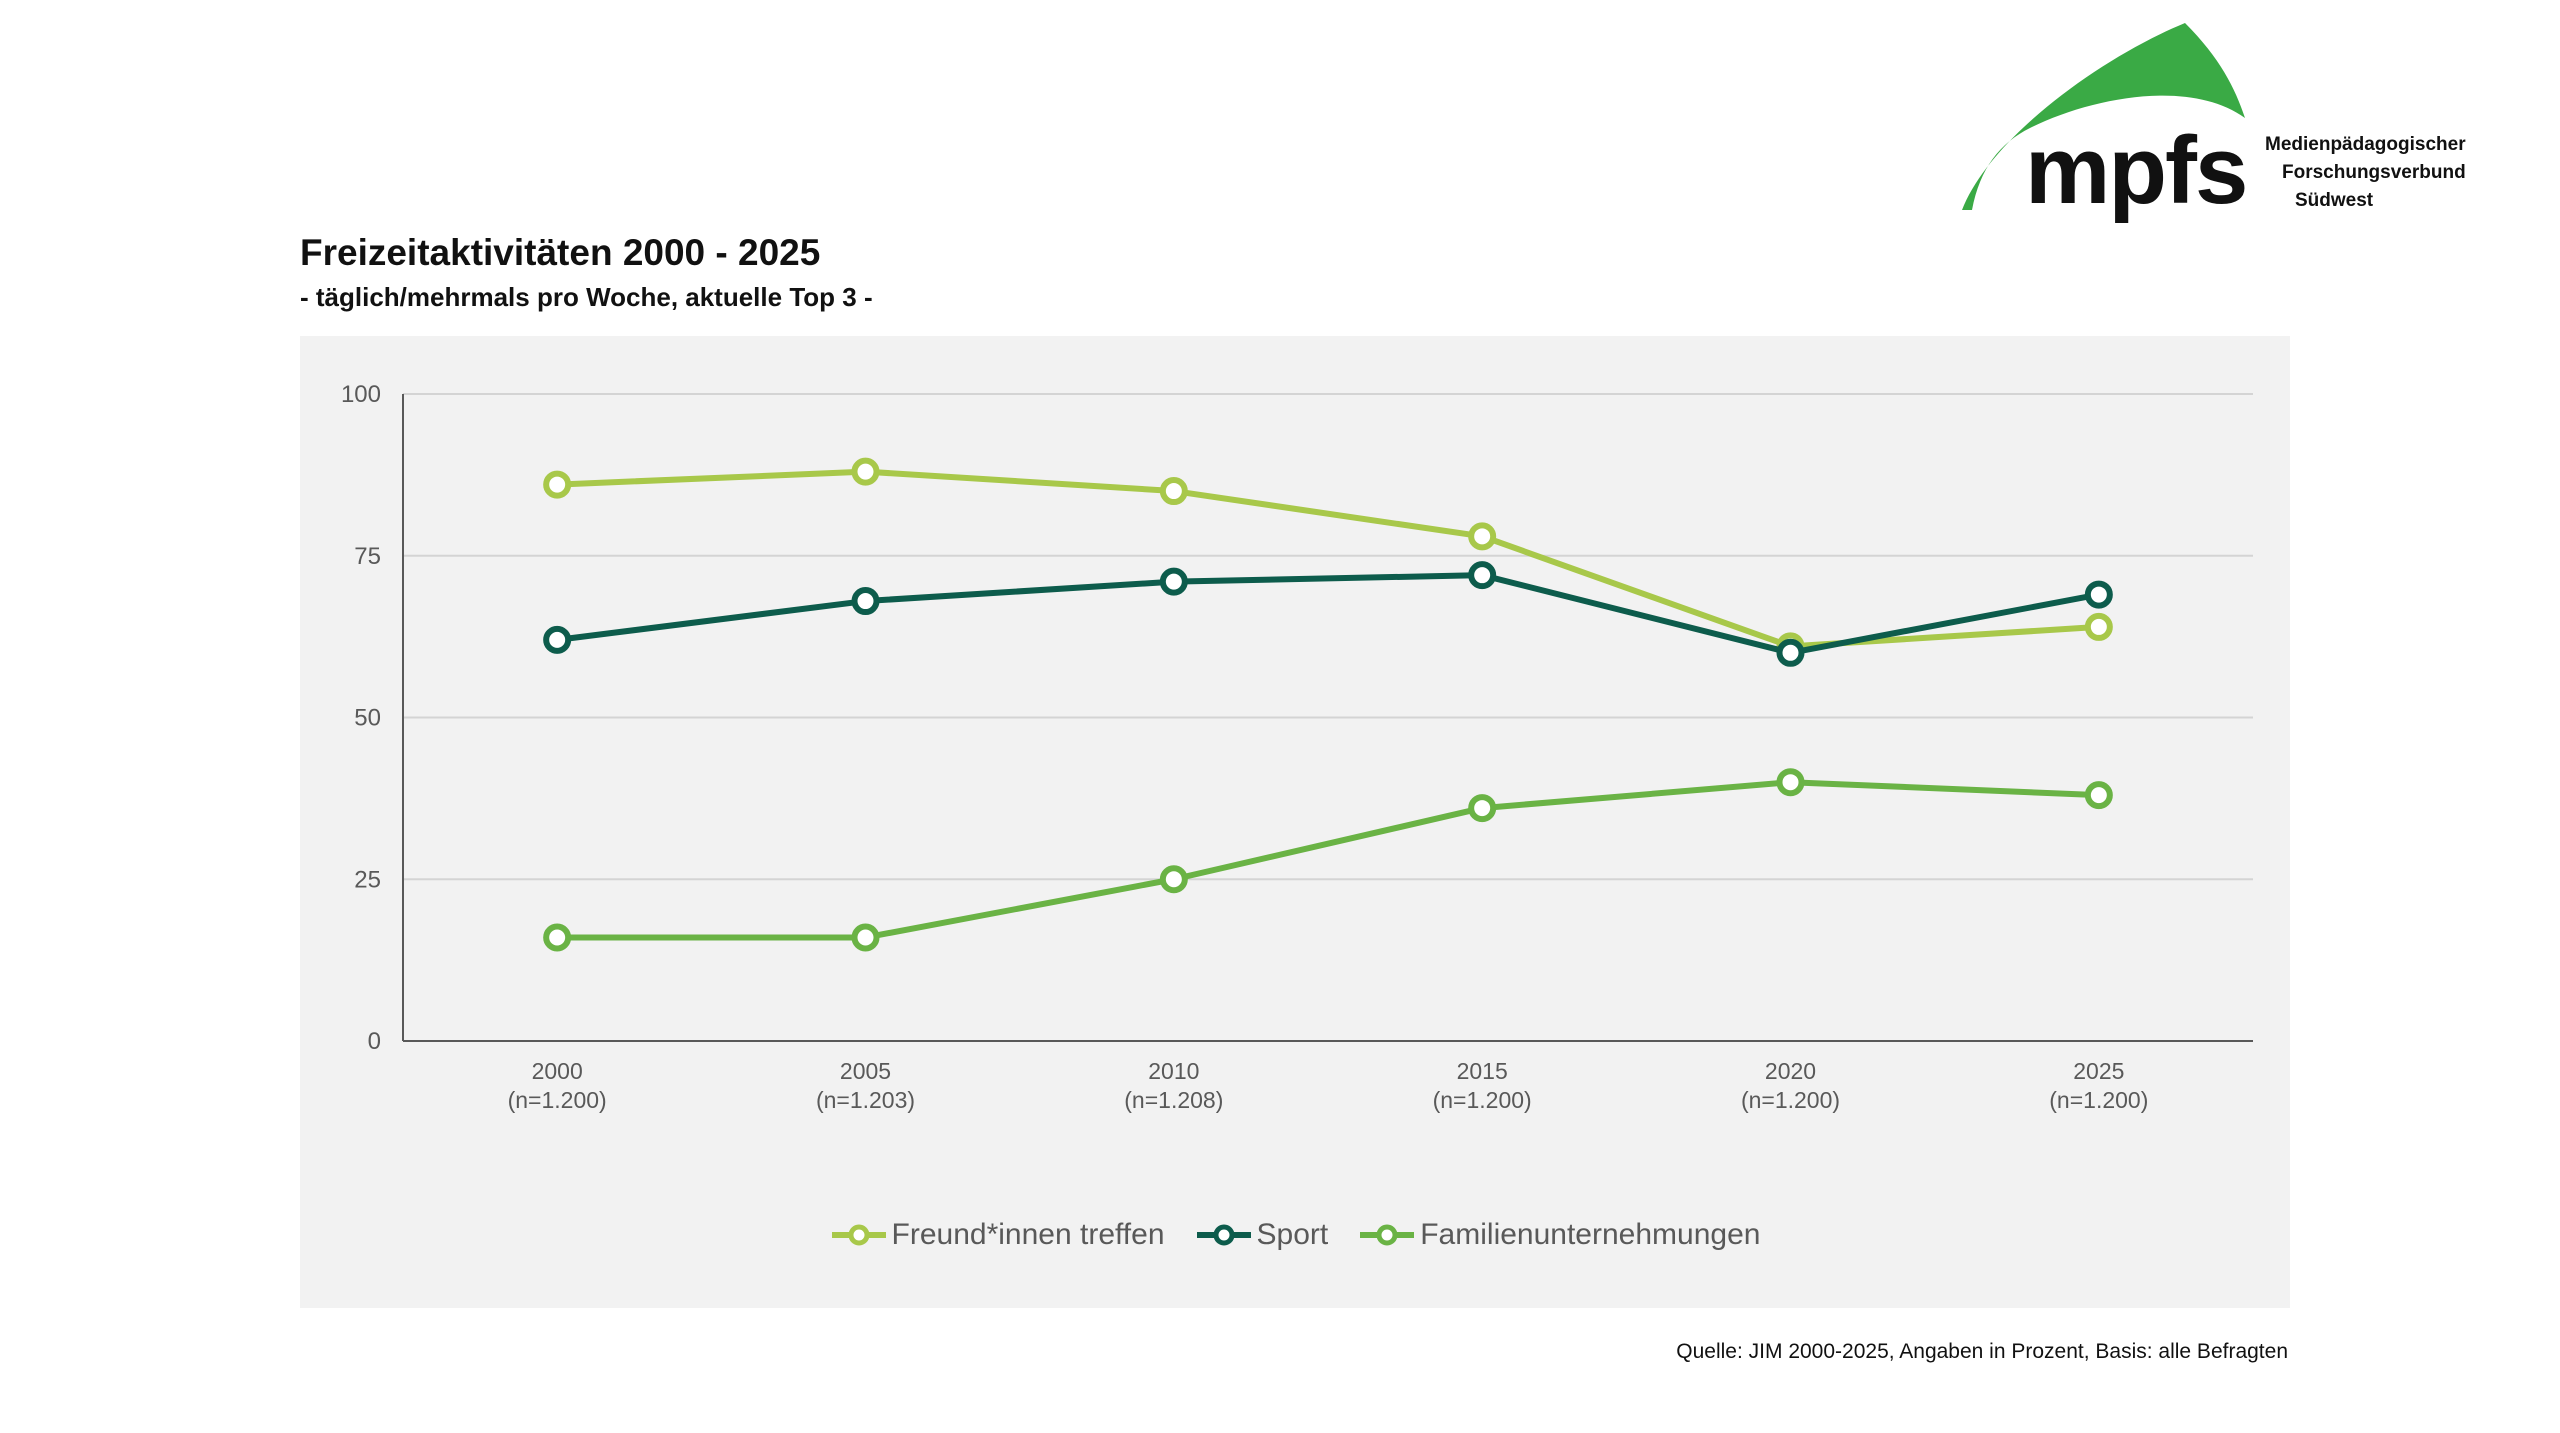  Describe the element at coordinates (2334, 200) in the screenshot. I see `logo-line3: Südwest` at that location.